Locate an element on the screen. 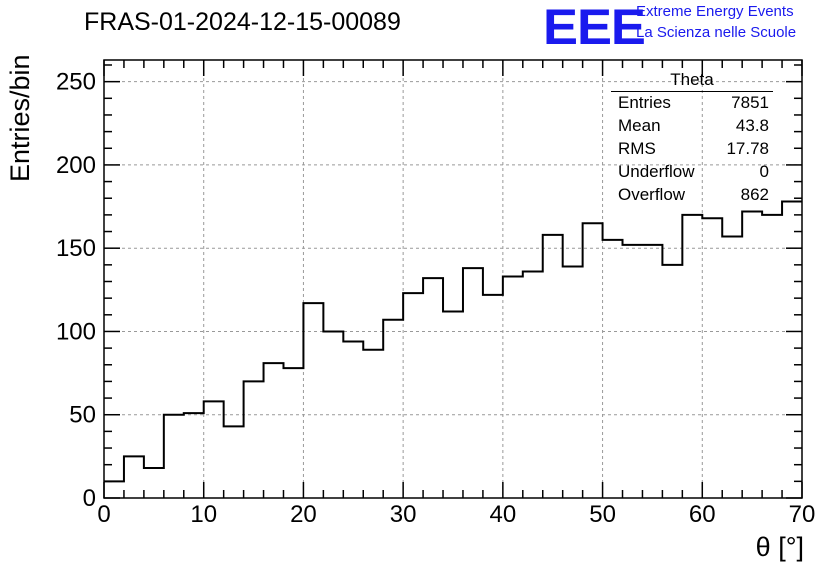 The width and height of the screenshot is (836, 572). x-tick-label: 60 is located at coordinates (702, 514).